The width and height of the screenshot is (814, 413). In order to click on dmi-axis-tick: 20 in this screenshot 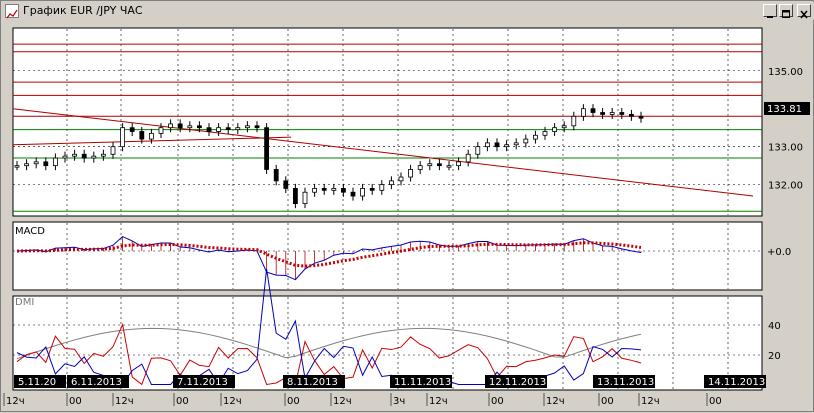, I will do `click(774, 356)`.